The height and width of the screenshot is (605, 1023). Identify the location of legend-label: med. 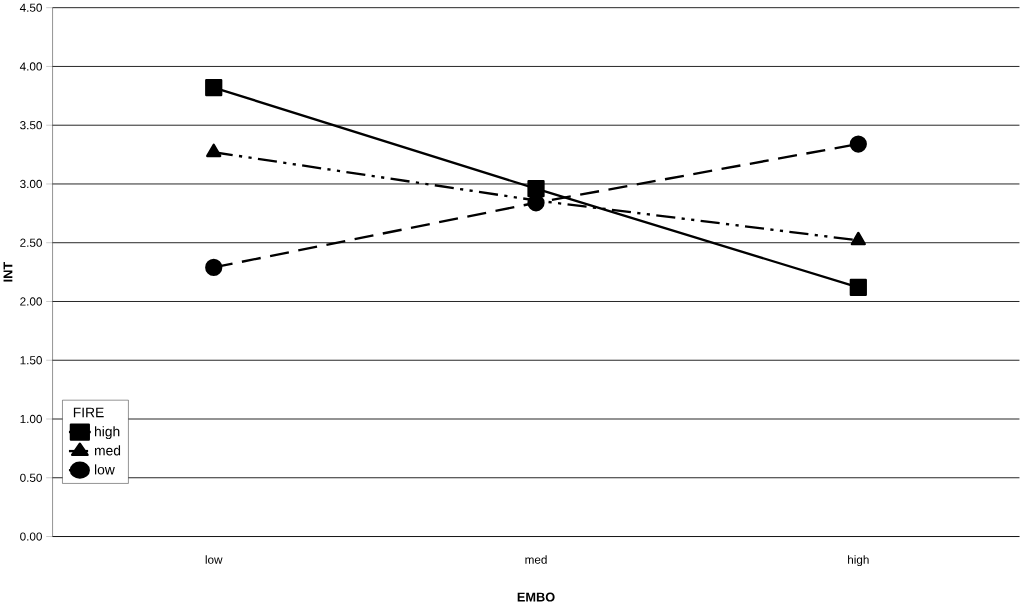
(107, 450).